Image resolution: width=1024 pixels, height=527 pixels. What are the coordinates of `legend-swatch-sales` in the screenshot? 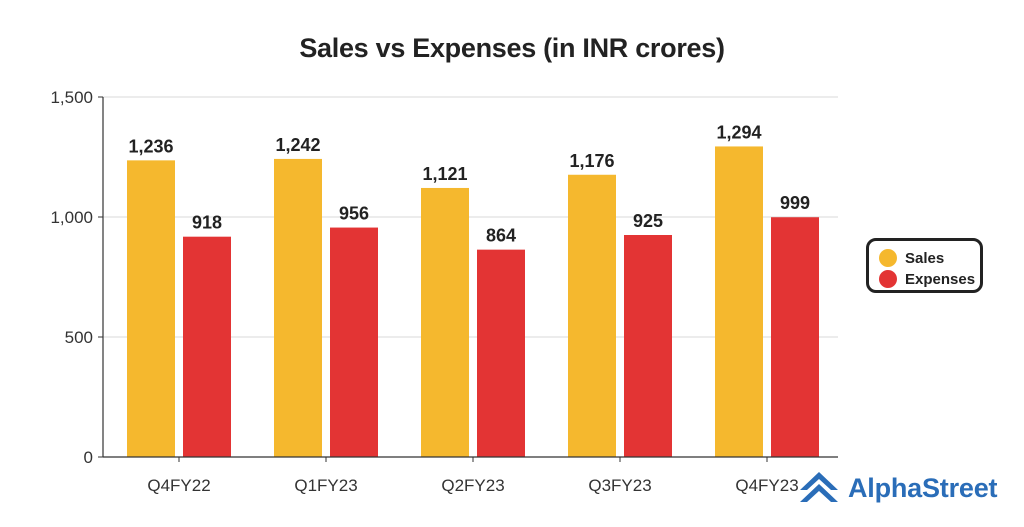 It's located at (888, 258).